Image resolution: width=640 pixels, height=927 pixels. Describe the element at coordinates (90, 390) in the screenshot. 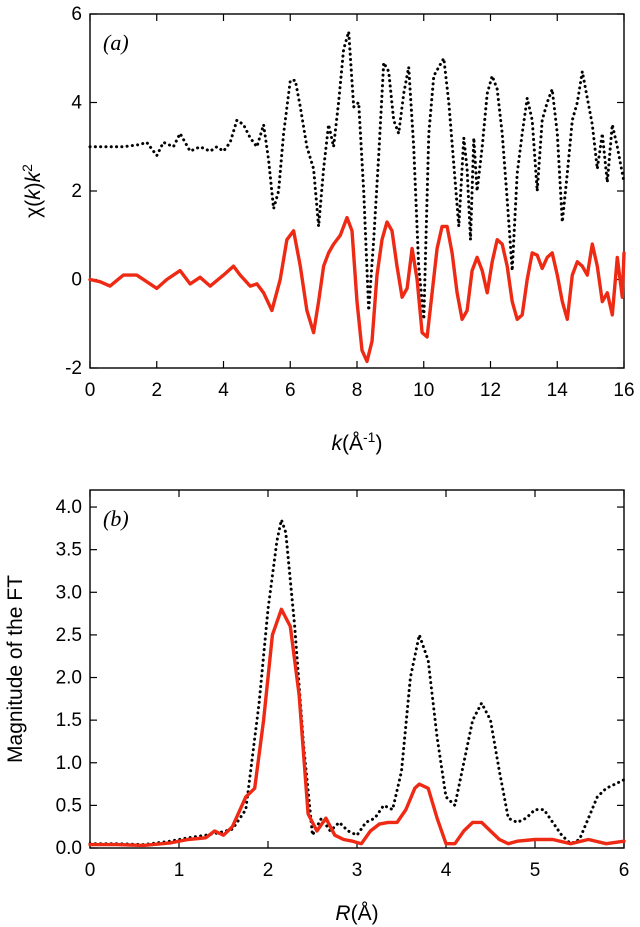

I see `panel-a-x-tick-label: 0` at that location.